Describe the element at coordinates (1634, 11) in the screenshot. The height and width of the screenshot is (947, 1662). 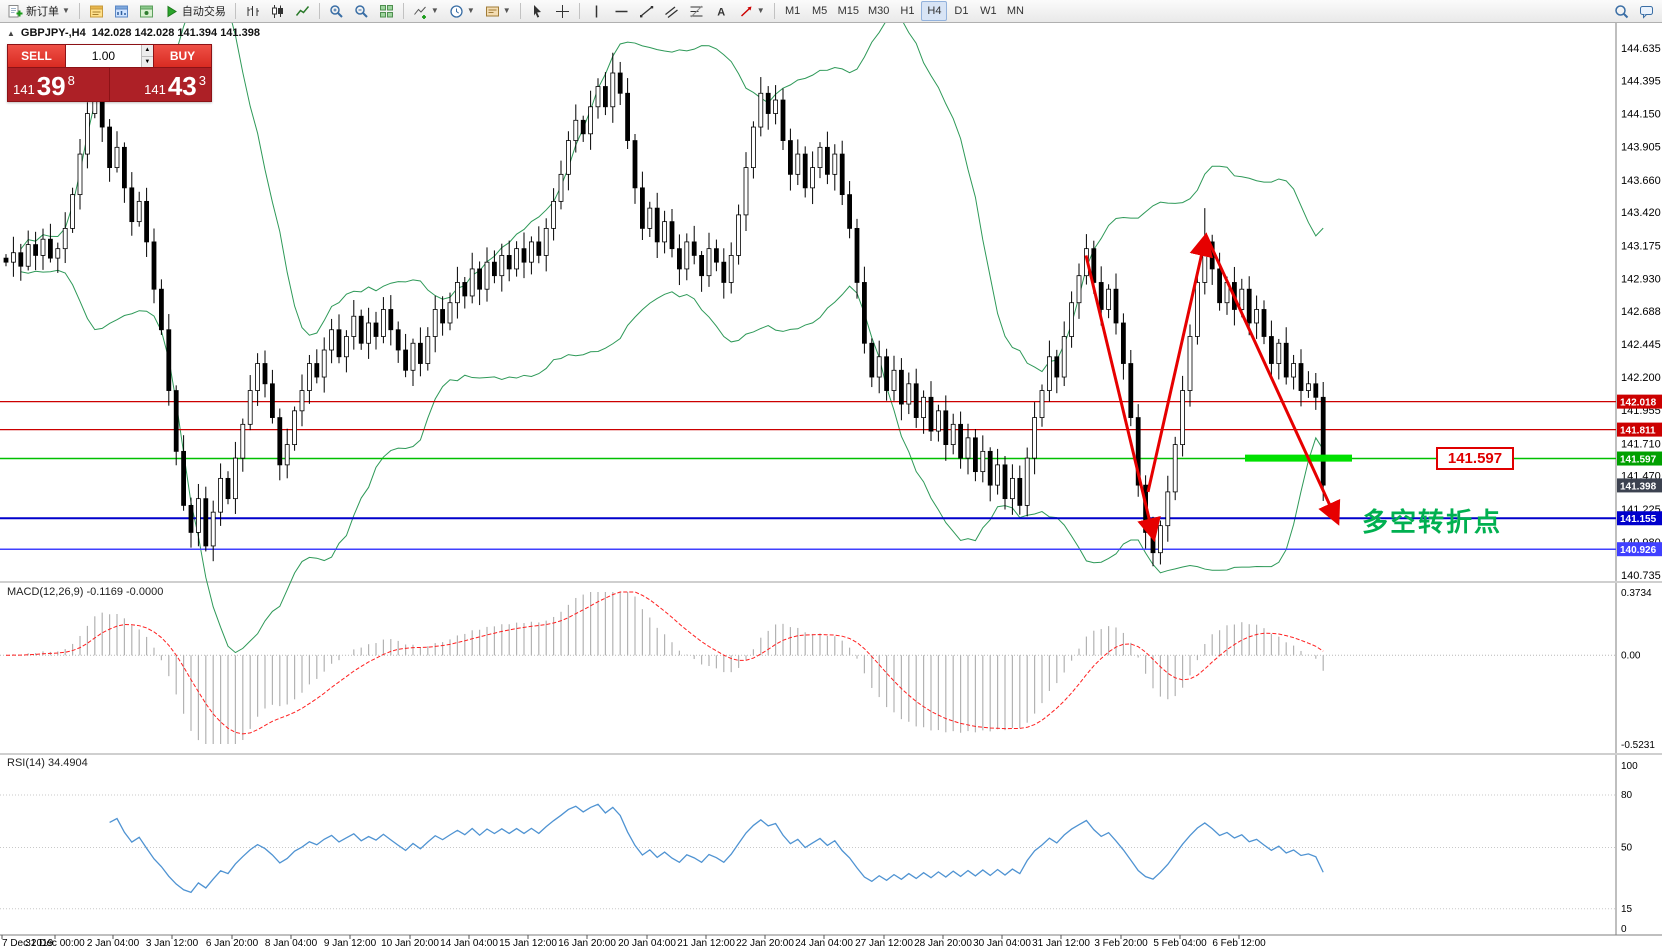
I see `toolbar-right-group` at that location.